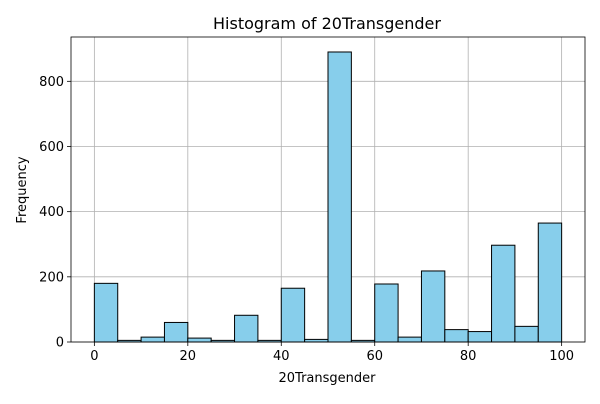 This screenshot has height=404, width=600. Describe the element at coordinates (51, 147) in the screenshot. I see `y-tick-label-3: 600` at that location.